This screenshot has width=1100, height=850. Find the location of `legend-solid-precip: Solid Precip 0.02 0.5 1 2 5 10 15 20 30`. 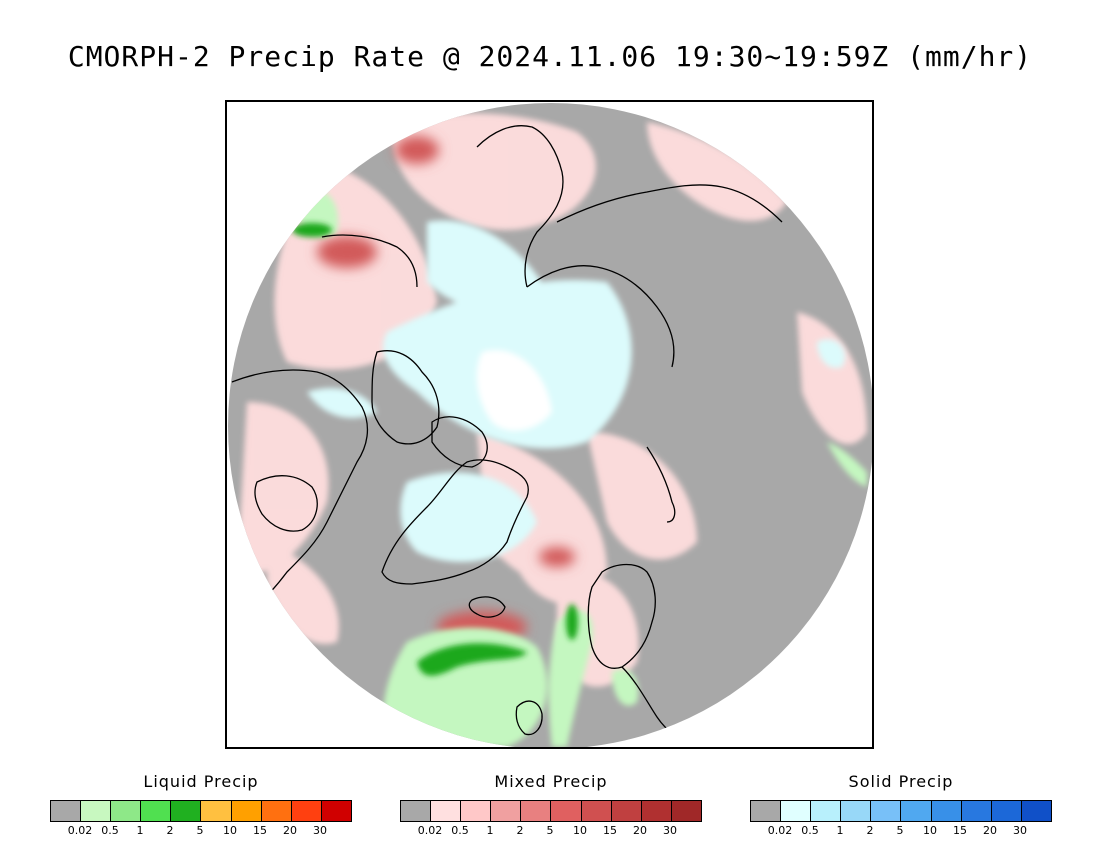

legend-solid-precip: Solid Precip 0.02 0.5 1 2 5 10 15 20 30 is located at coordinates (901, 807).